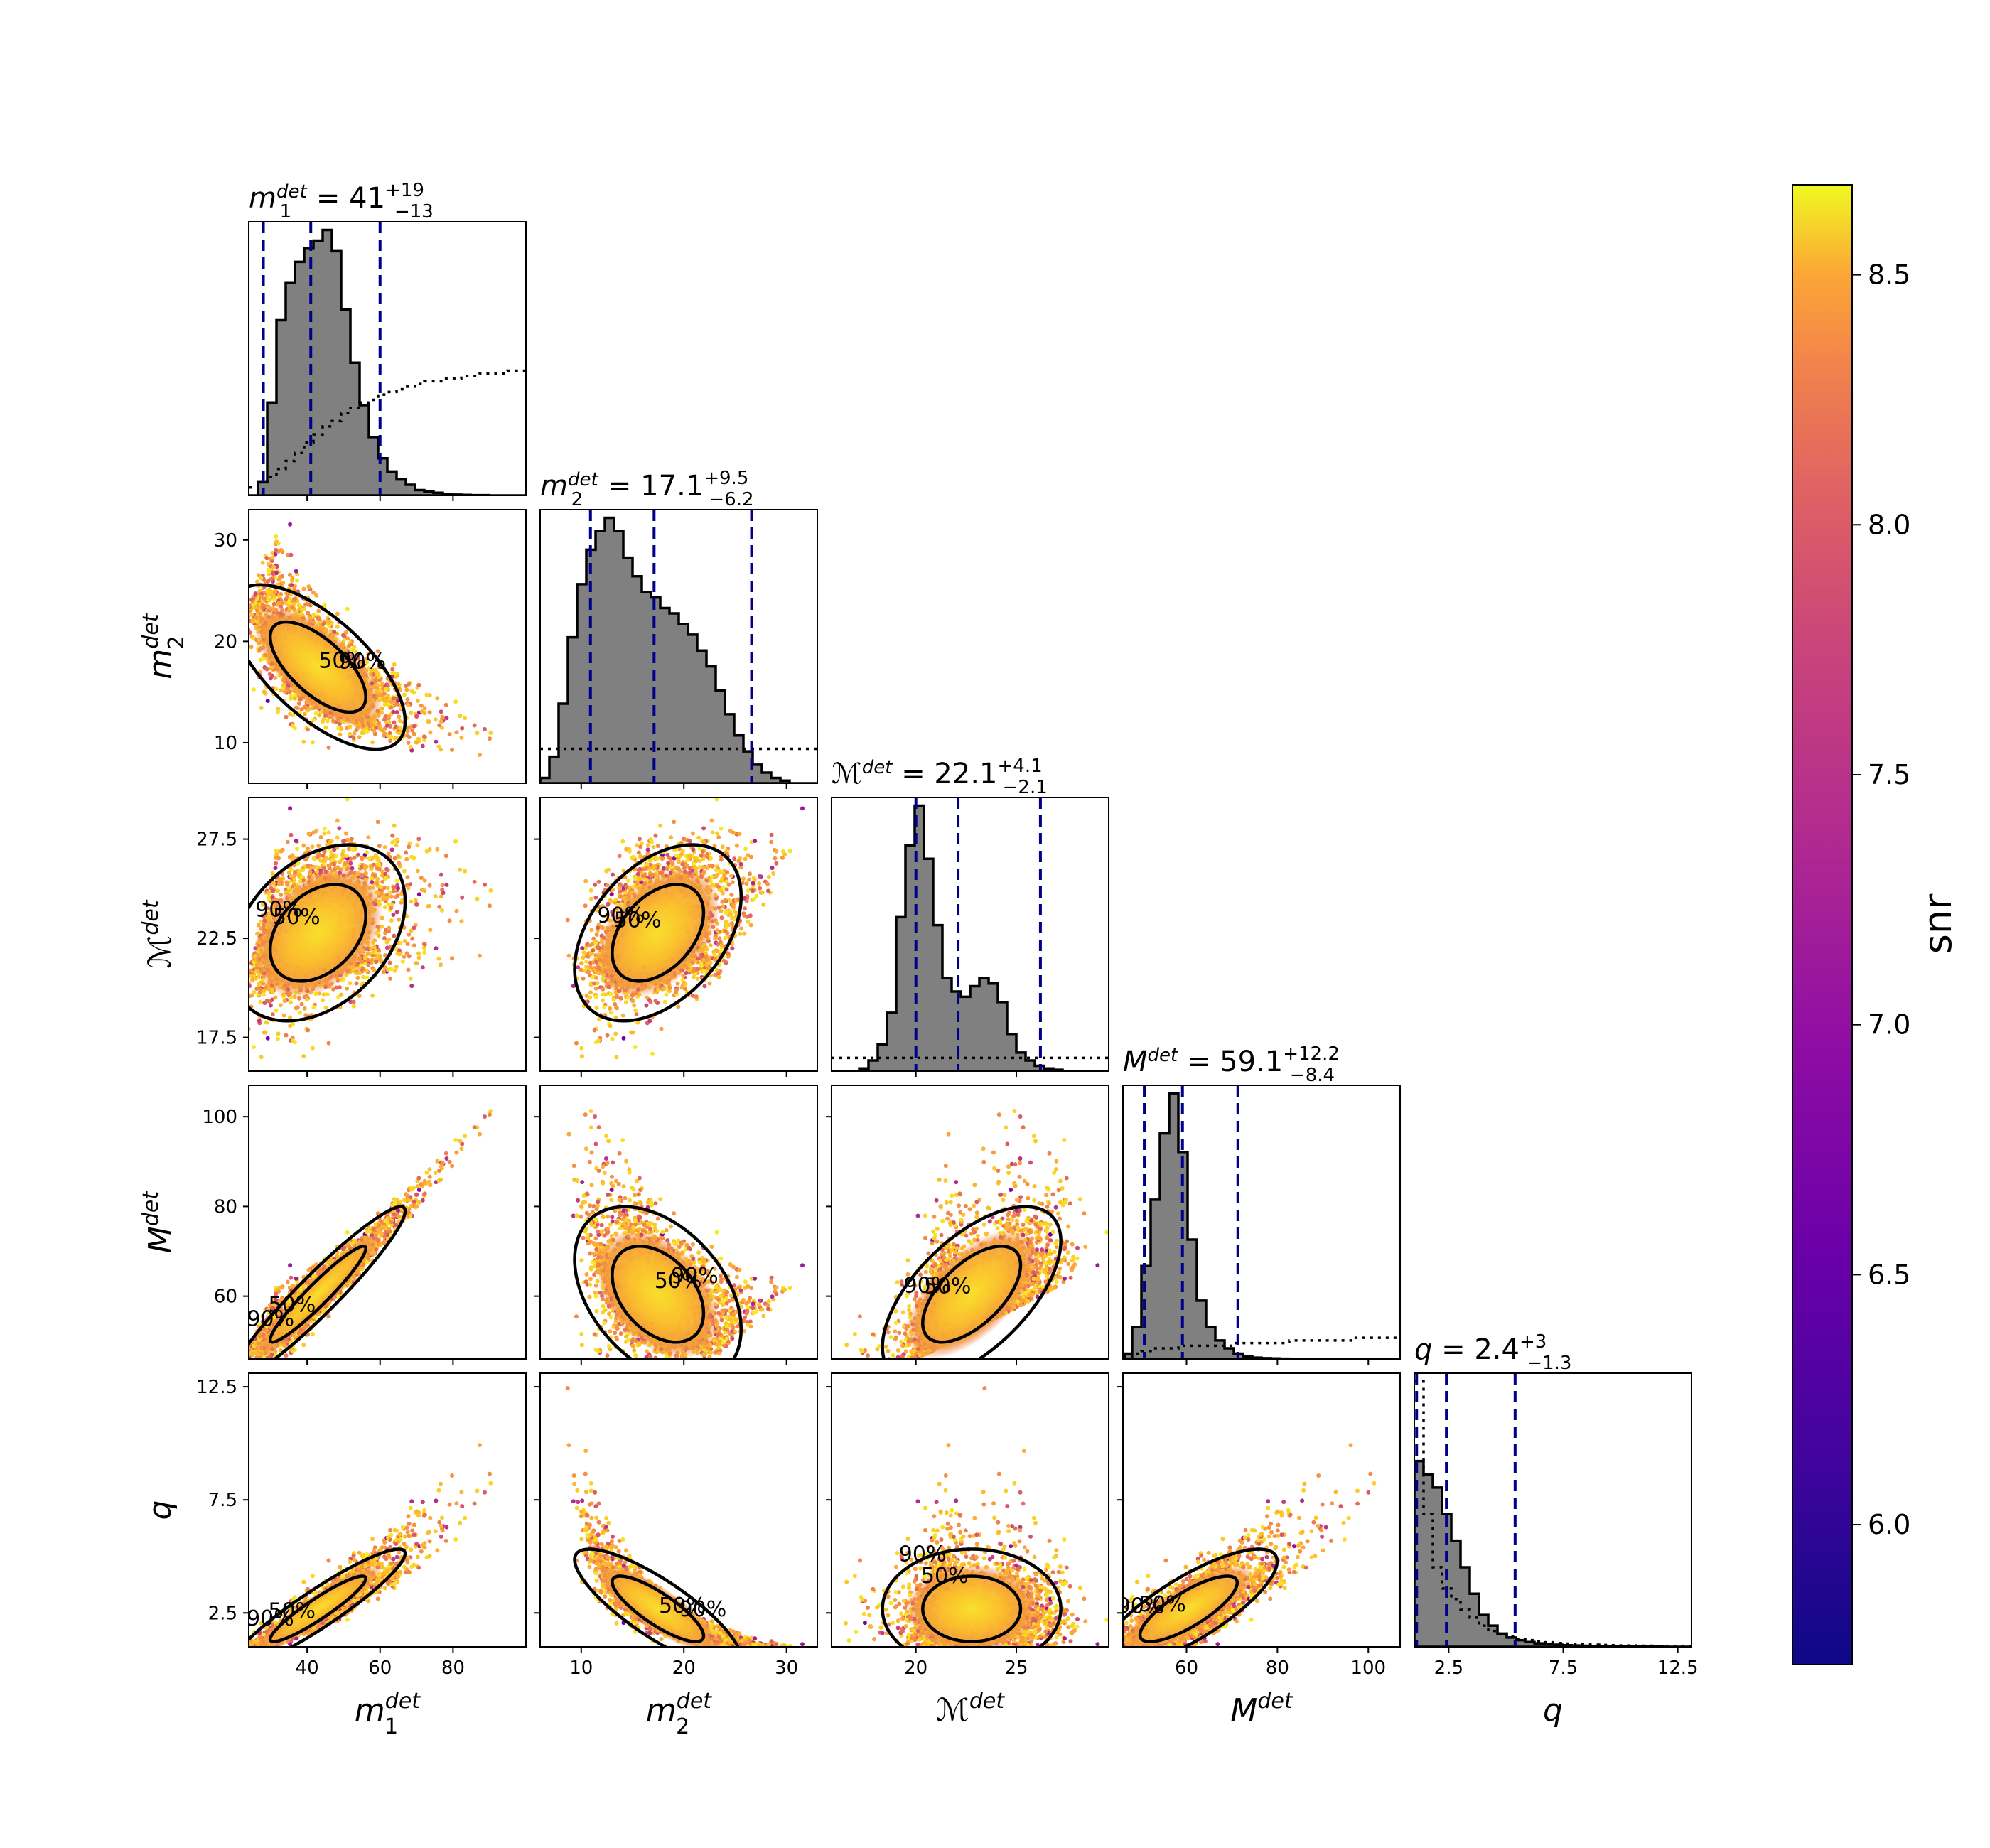 The image size is (1990, 1848). Describe the element at coordinates (647, 489) in the screenshot. I see `panel-title-m2: mdet 2 = 17.1+9.5 −6.2` at that location.